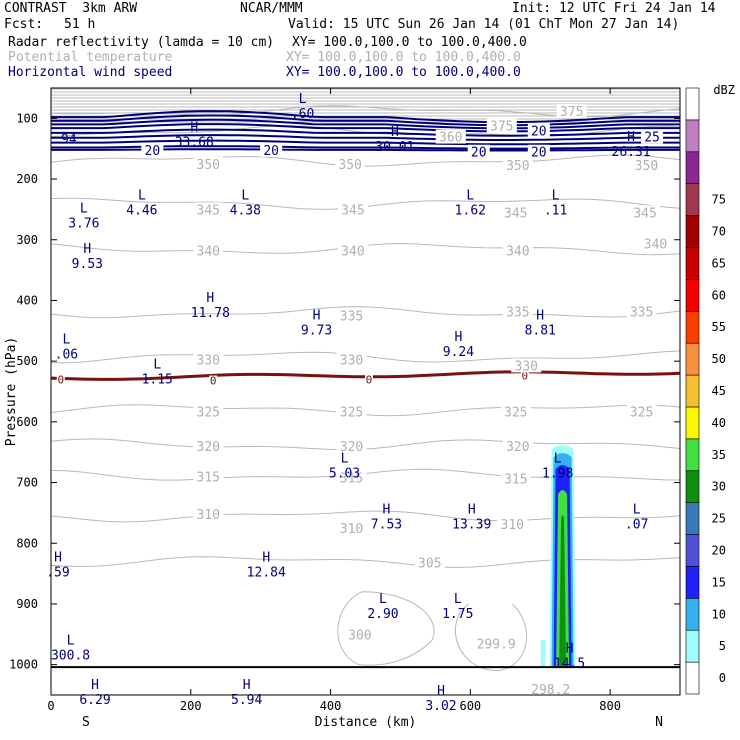 The height and width of the screenshot is (740, 740). What do you see at coordinates (501, 127) in the screenshot?
I see `theta-label: 375` at bounding box center [501, 127].